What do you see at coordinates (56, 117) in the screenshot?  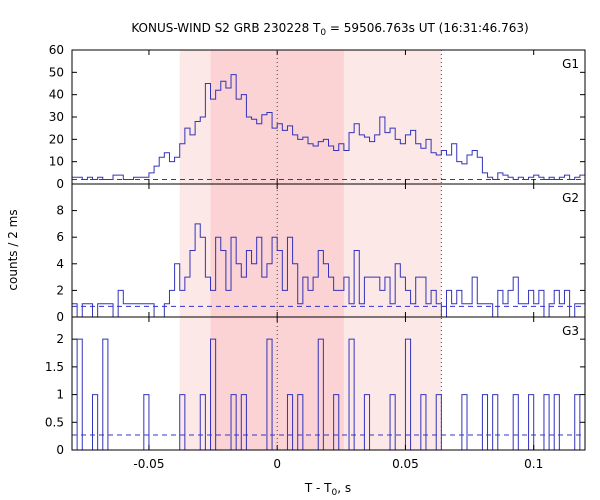 I see `y-tick-label-G1: 30` at bounding box center [56, 117].